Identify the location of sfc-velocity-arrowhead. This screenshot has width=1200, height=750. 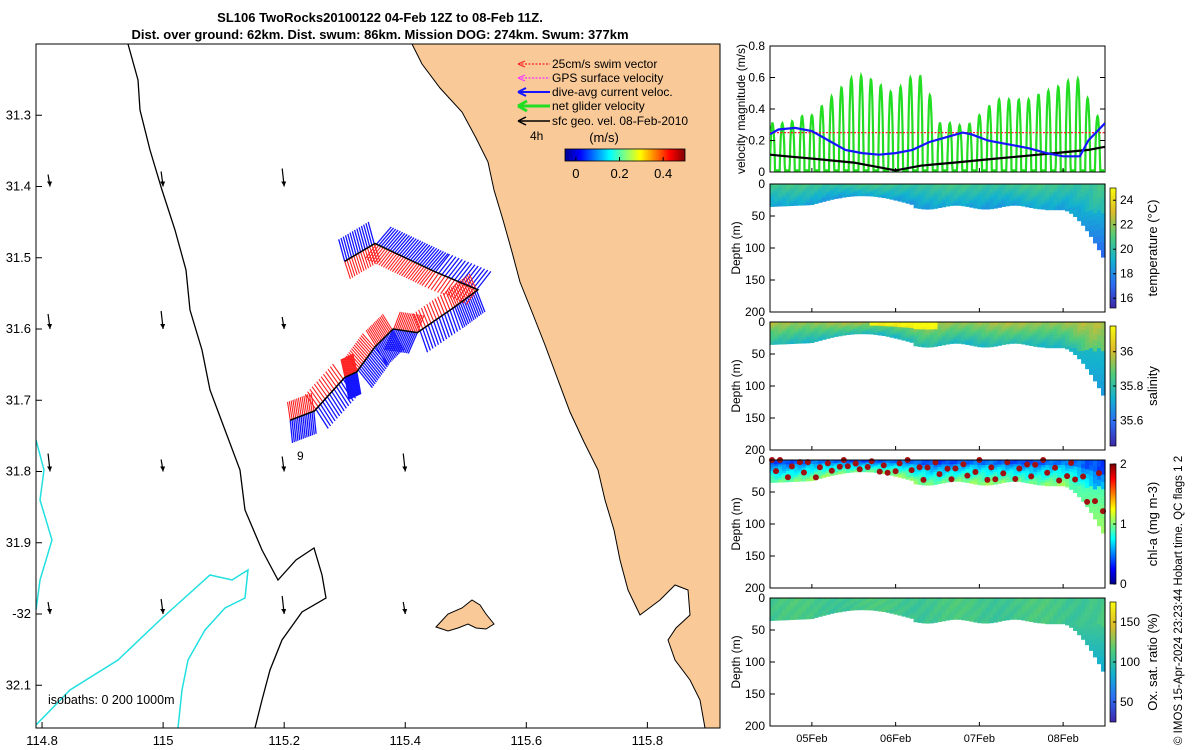
(284, 469).